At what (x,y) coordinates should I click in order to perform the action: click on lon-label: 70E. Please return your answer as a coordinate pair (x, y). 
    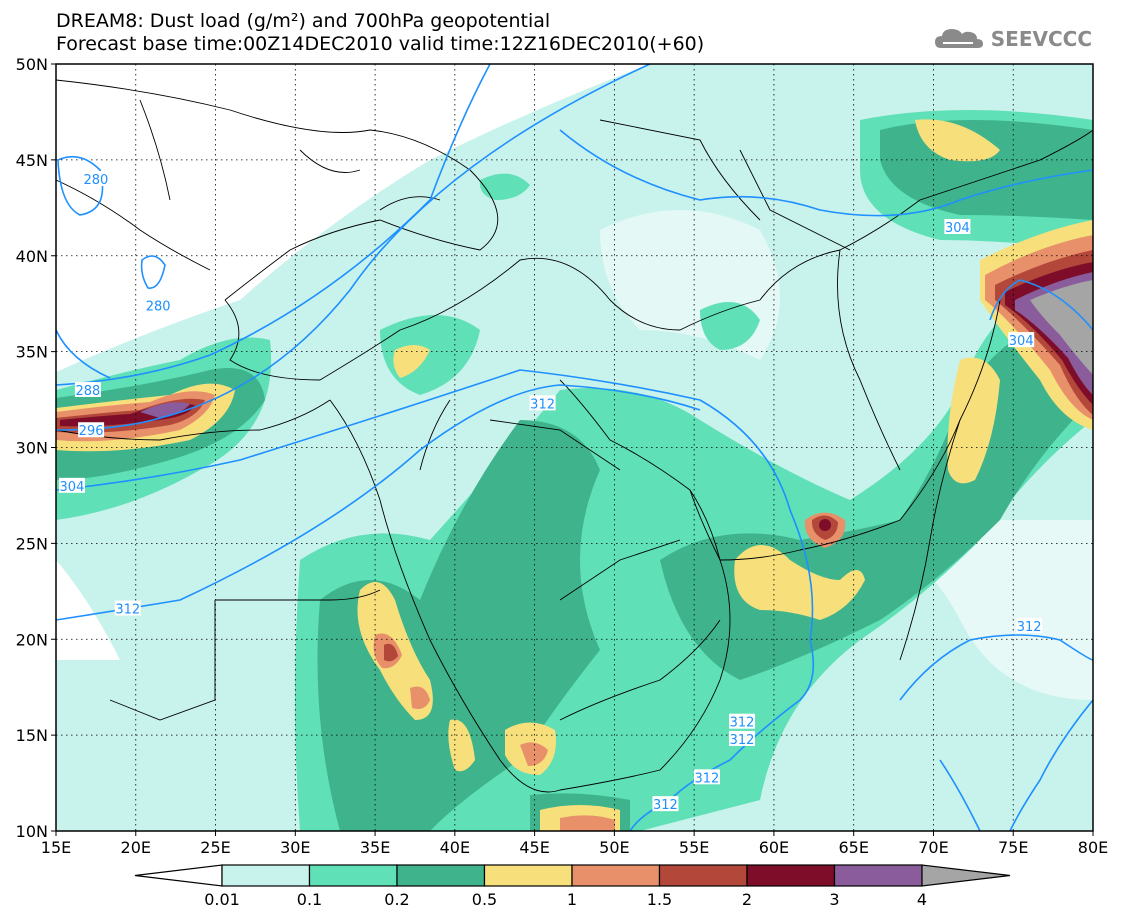
    Looking at the image, I should click on (933, 847).